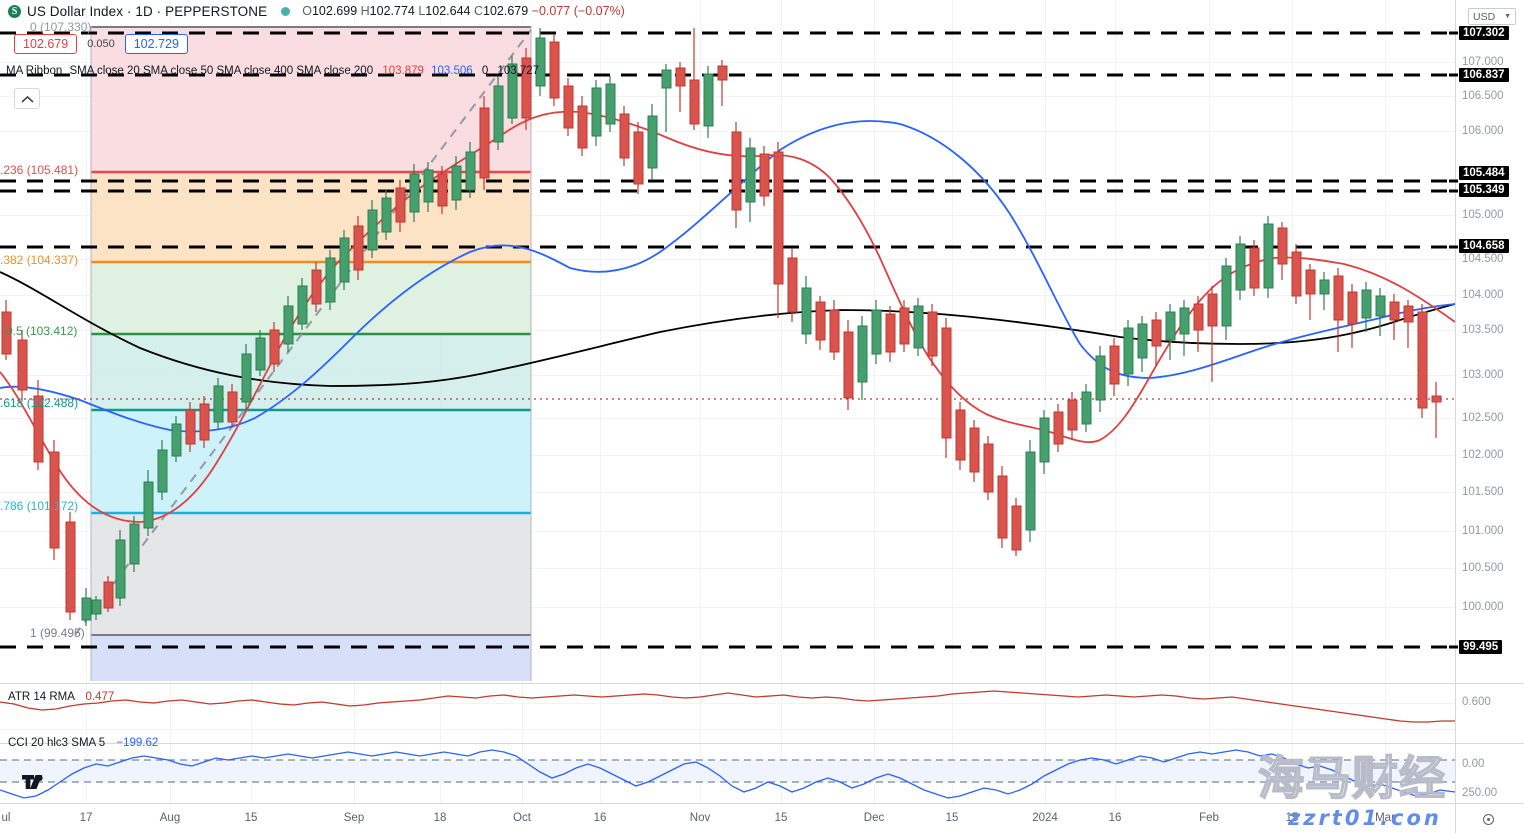 Image resolution: width=1524 pixels, height=833 pixels. What do you see at coordinates (14, 11) in the screenshot?
I see `symbol-badge-icon: S` at bounding box center [14, 11].